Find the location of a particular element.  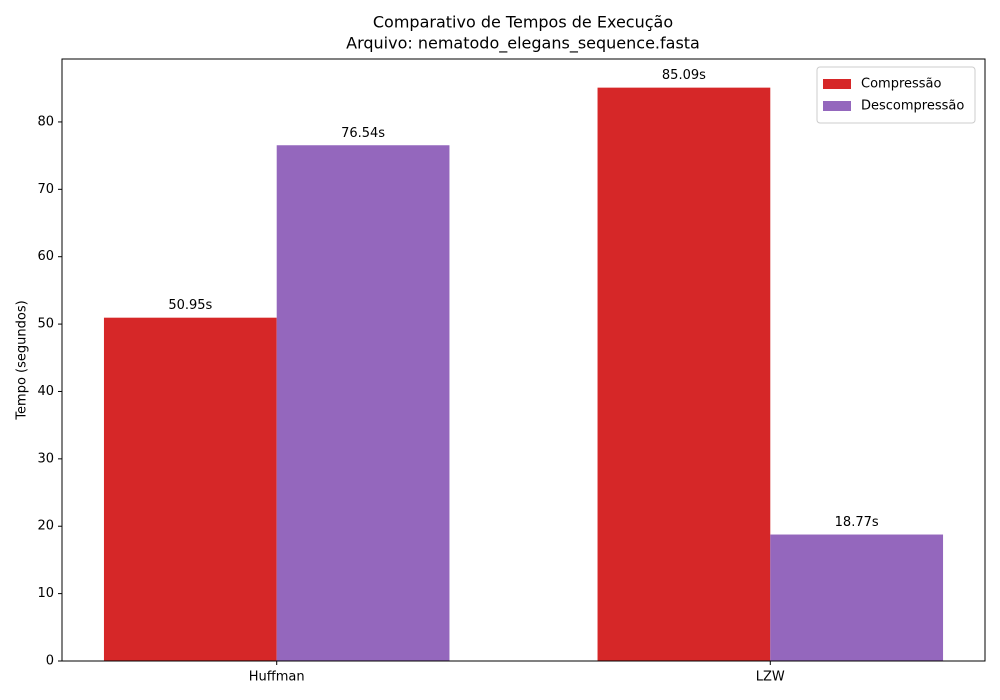

y-tick-label: 60 is located at coordinates (45, 256).